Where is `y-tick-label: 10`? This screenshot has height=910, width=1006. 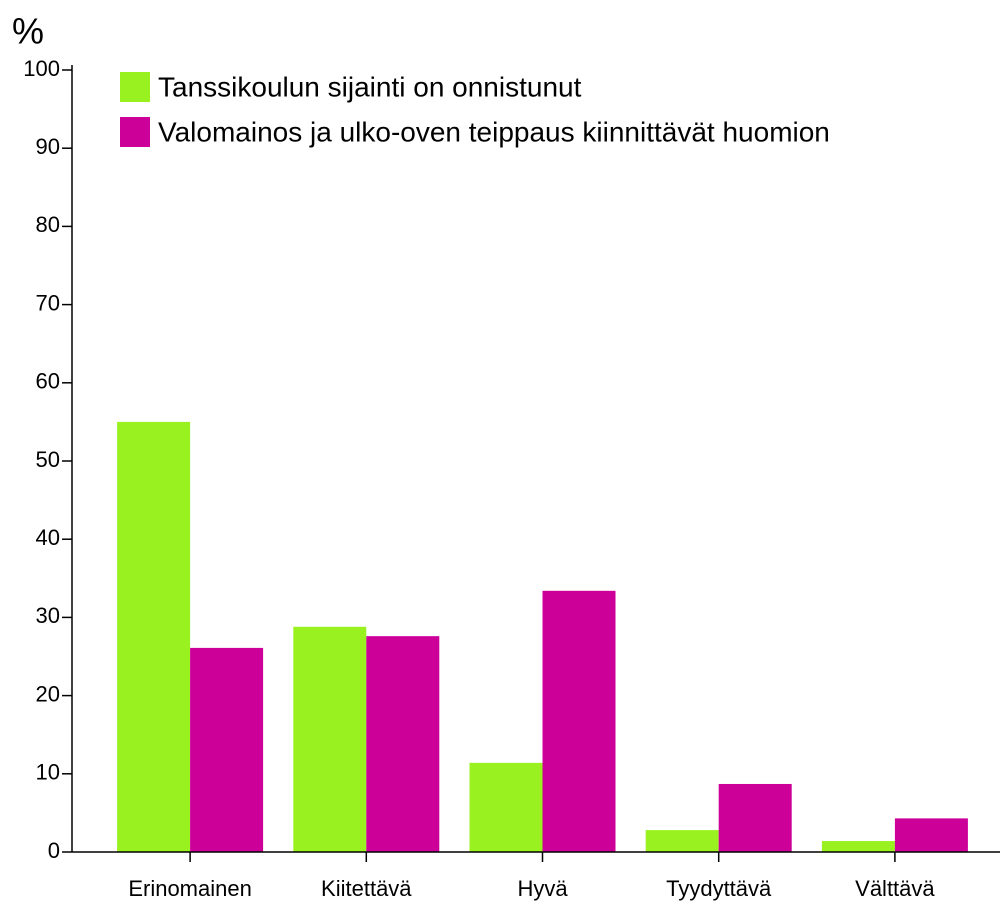 y-tick-label: 10 is located at coordinates (48, 772).